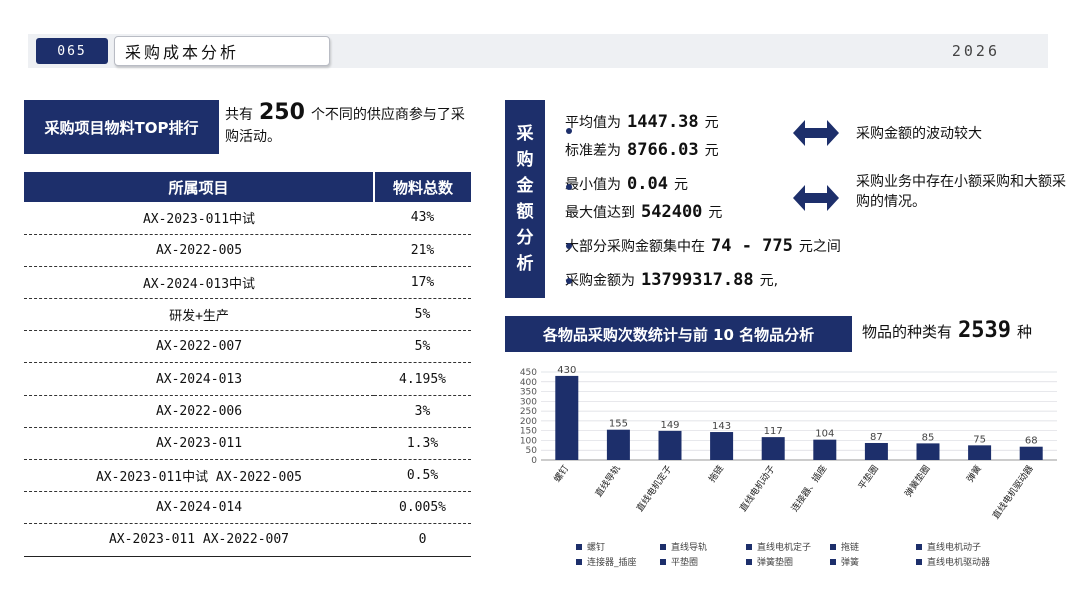 The image size is (1080, 608). Describe the element at coordinates (199, 411) in the screenshot. I see `project-cell: AX-2022-006` at that location.